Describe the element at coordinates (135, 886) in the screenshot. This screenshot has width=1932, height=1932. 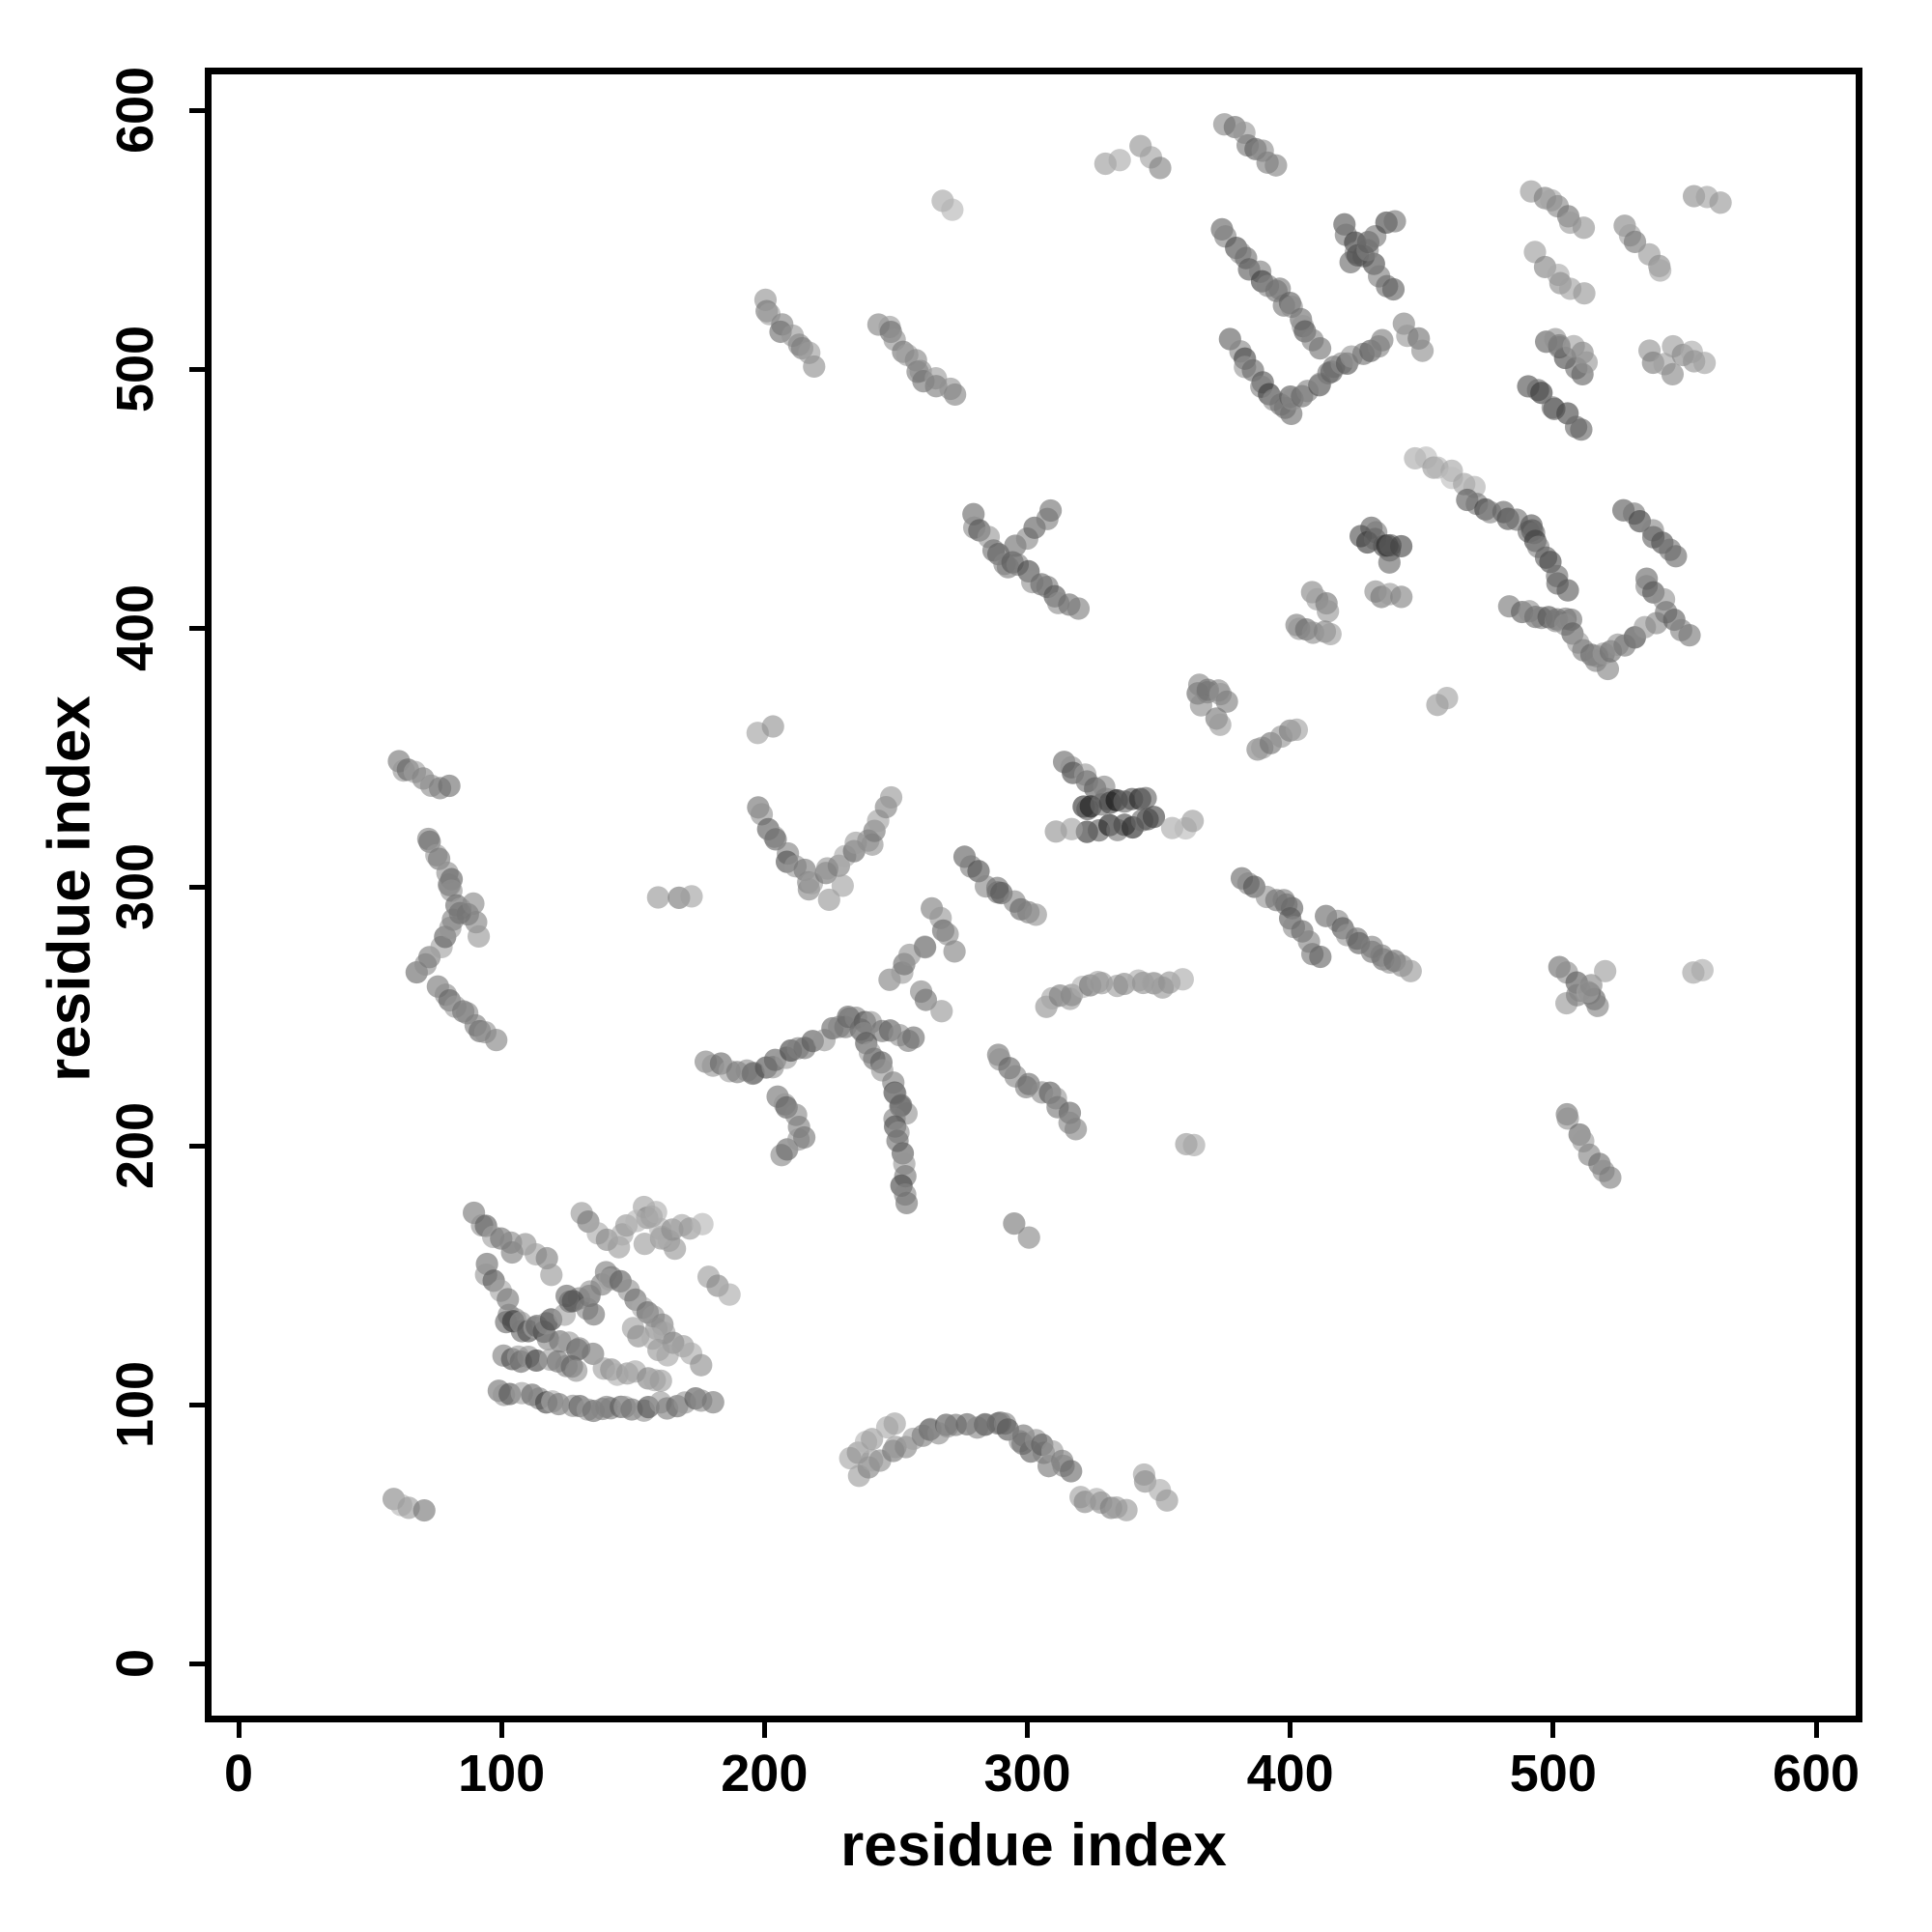
I see `y-tick-label: 300` at that location.